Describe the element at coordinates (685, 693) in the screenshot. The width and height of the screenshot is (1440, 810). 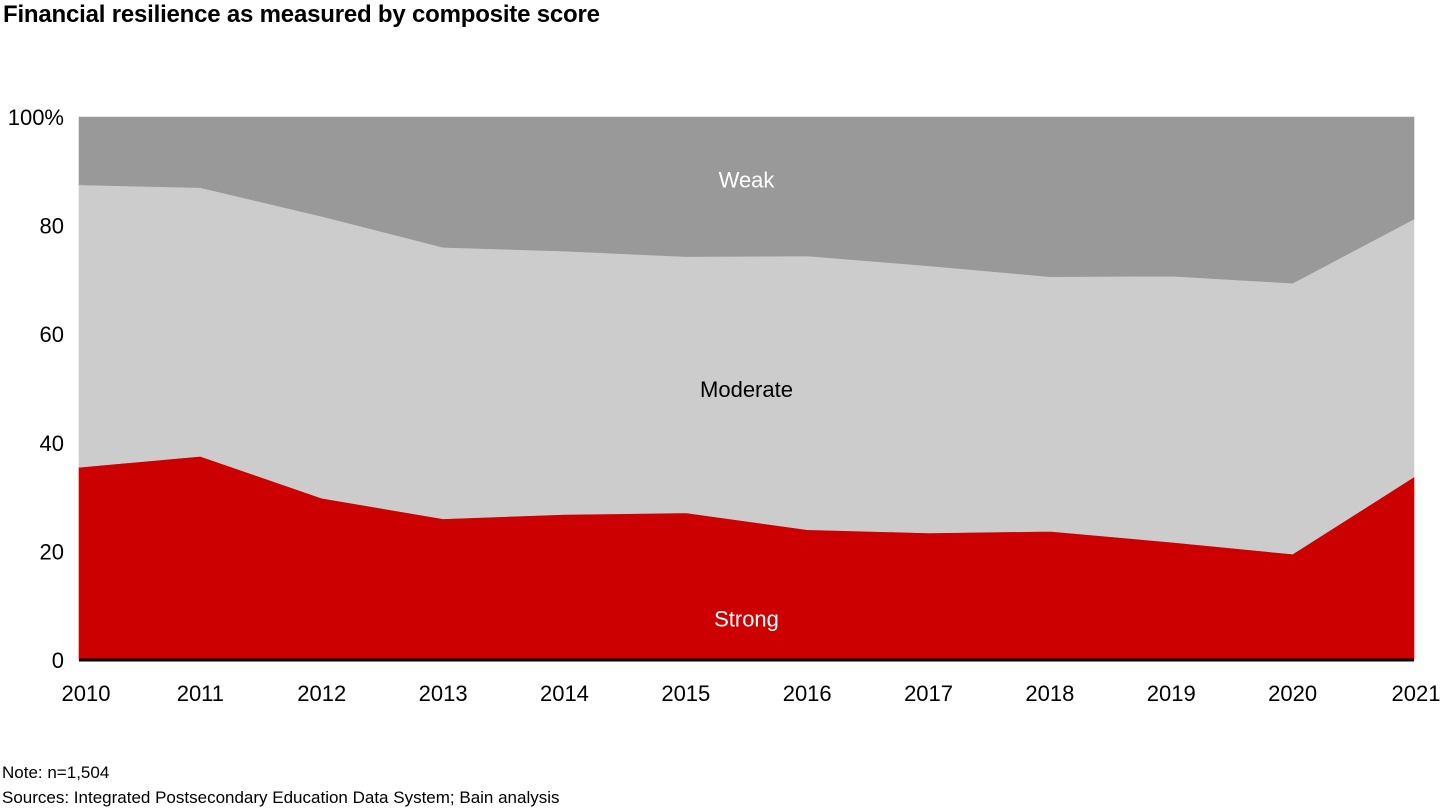
I see `x-tick-label: 2015` at that location.